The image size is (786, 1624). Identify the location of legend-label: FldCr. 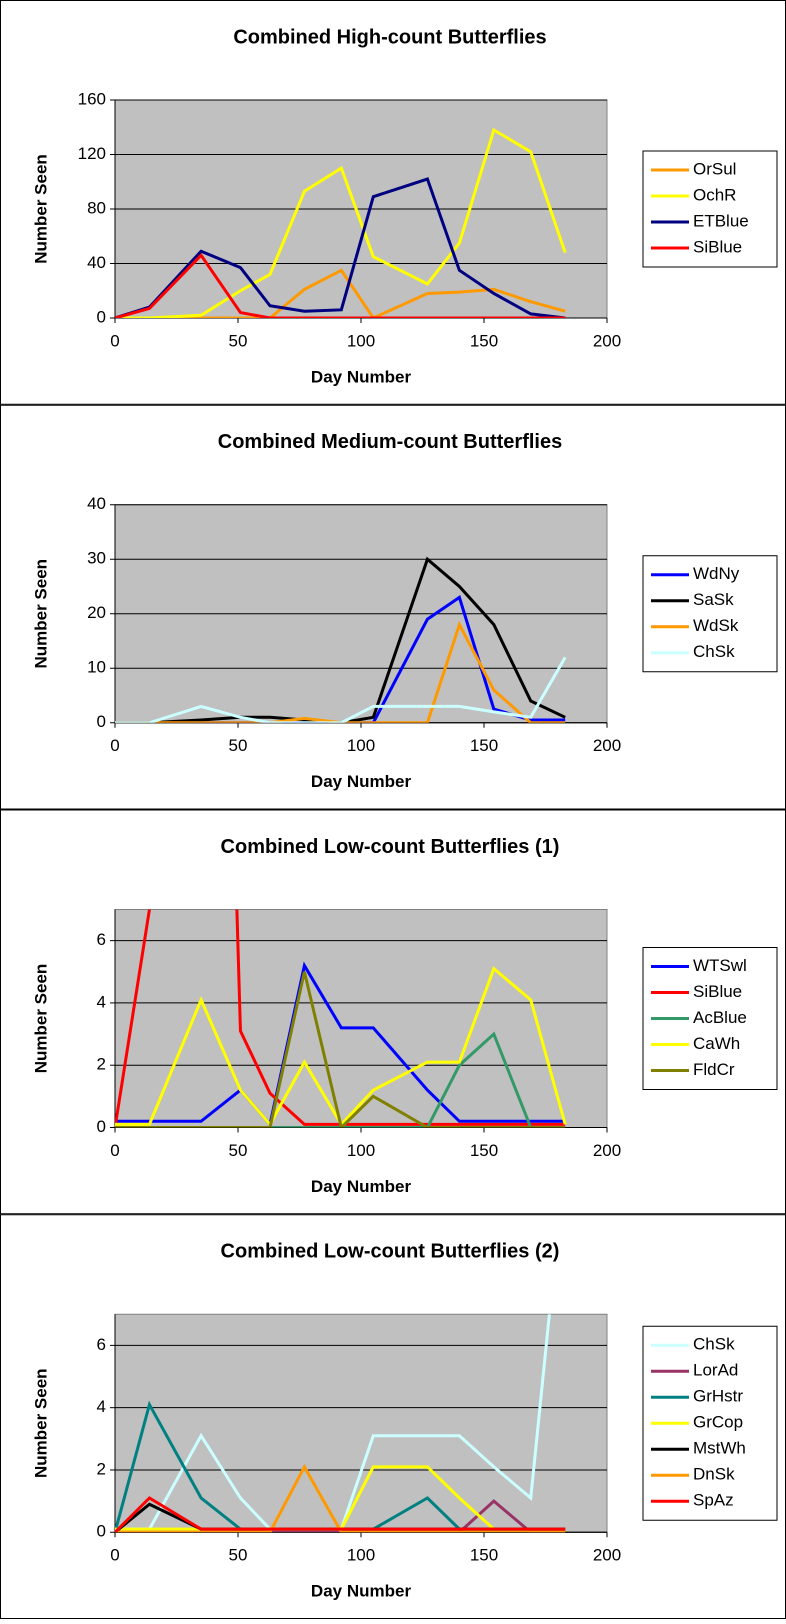
(714, 1069).